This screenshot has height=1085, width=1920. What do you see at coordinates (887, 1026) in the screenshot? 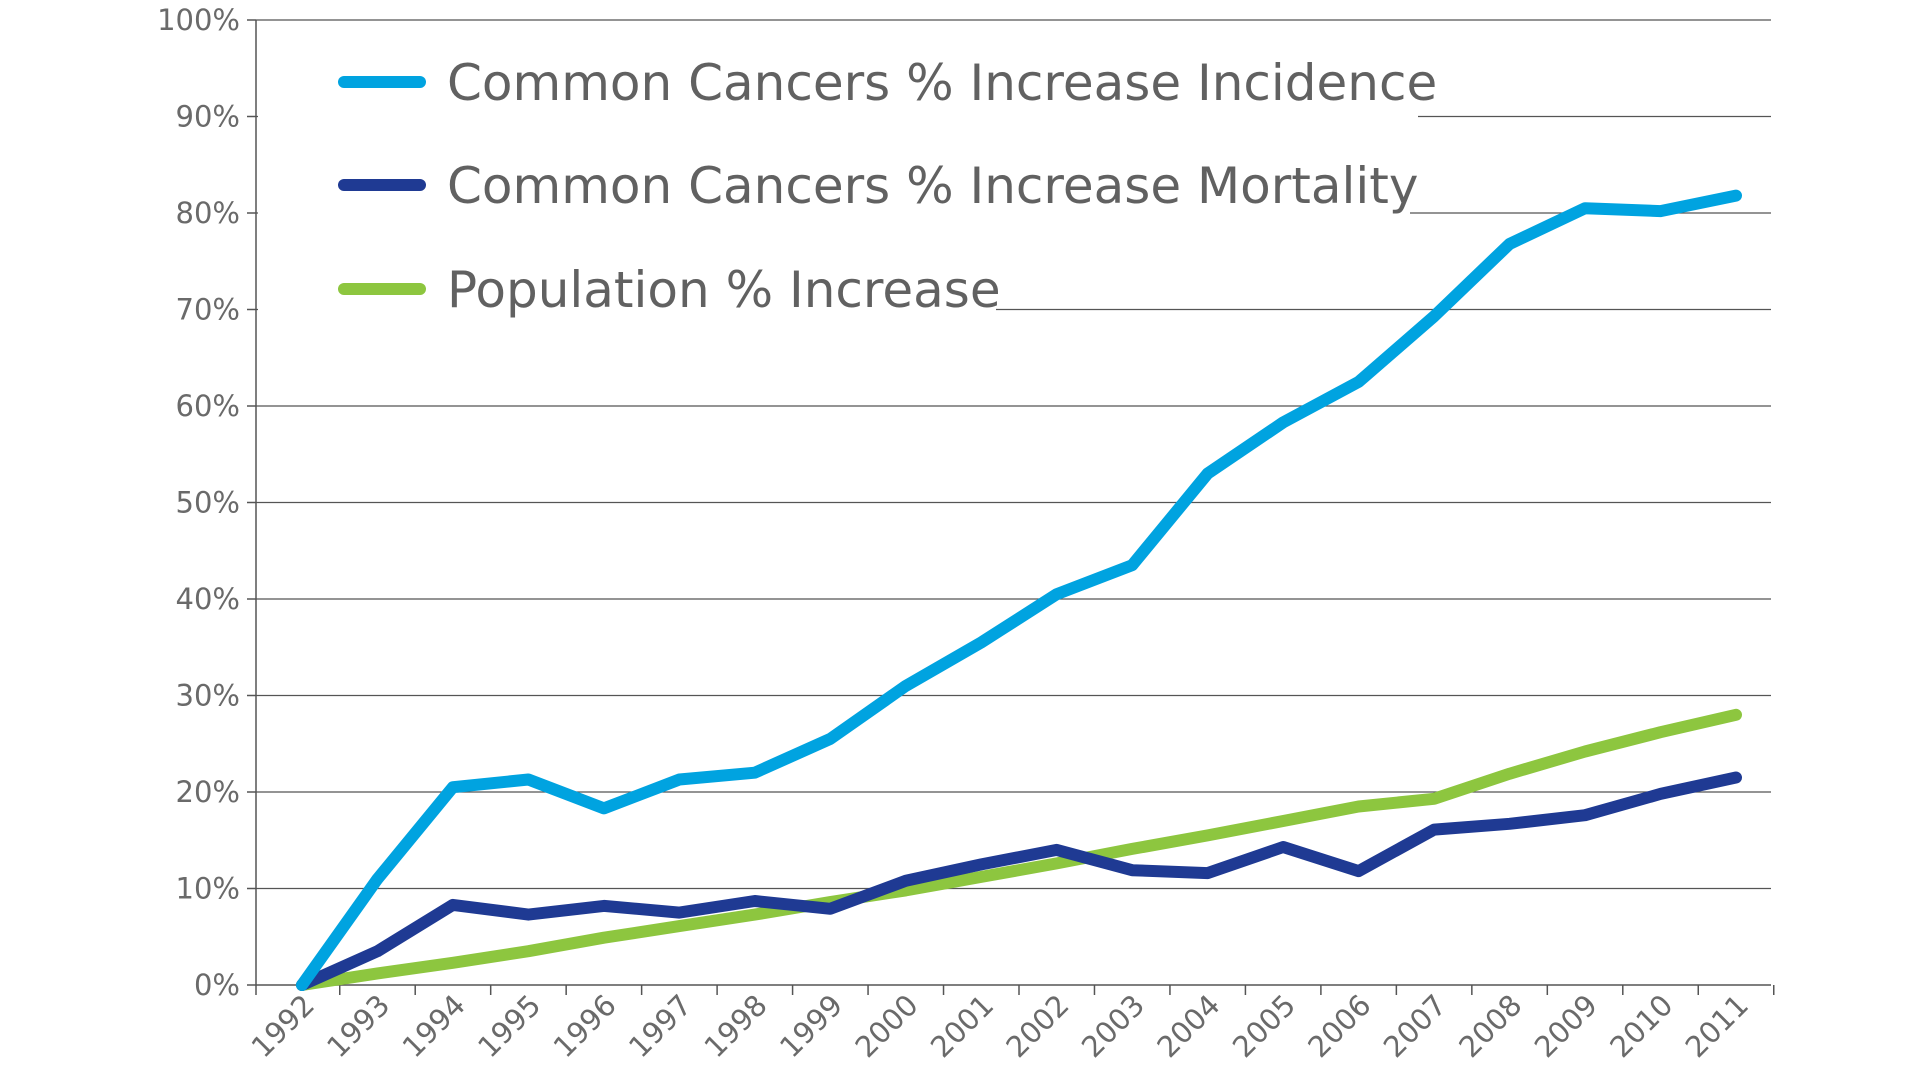
I see `x-tick-label: 2000` at bounding box center [887, 1026].